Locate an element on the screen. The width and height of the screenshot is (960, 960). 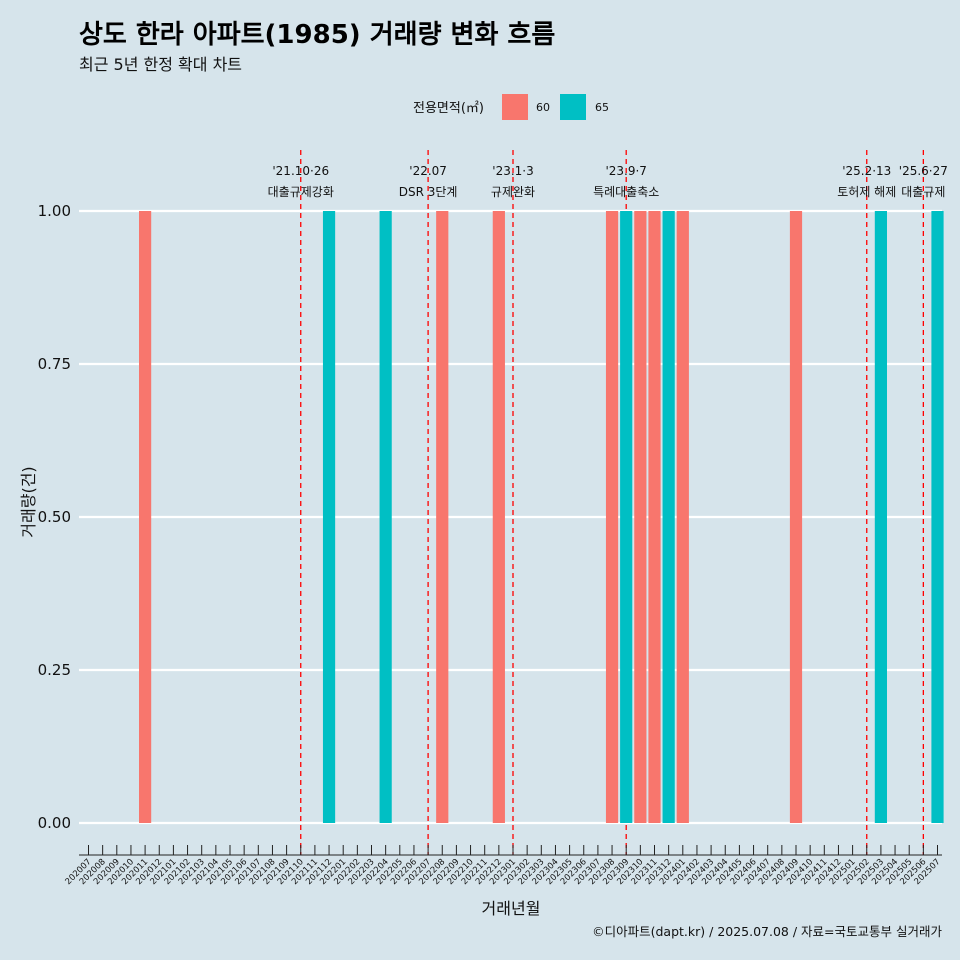
annotation-label: 토허제 해제 is located at coordinates (866, 192).